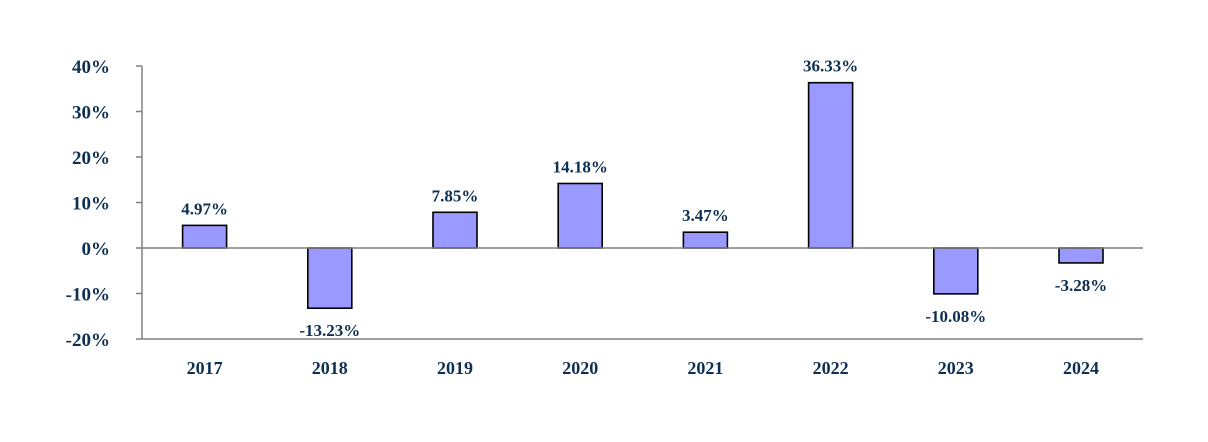 The height and width of the screenshot is (442, 1208). Describe the element at coordinates (91, 67) in the screenshot. I see `y-tick-label: 40%` at that location.